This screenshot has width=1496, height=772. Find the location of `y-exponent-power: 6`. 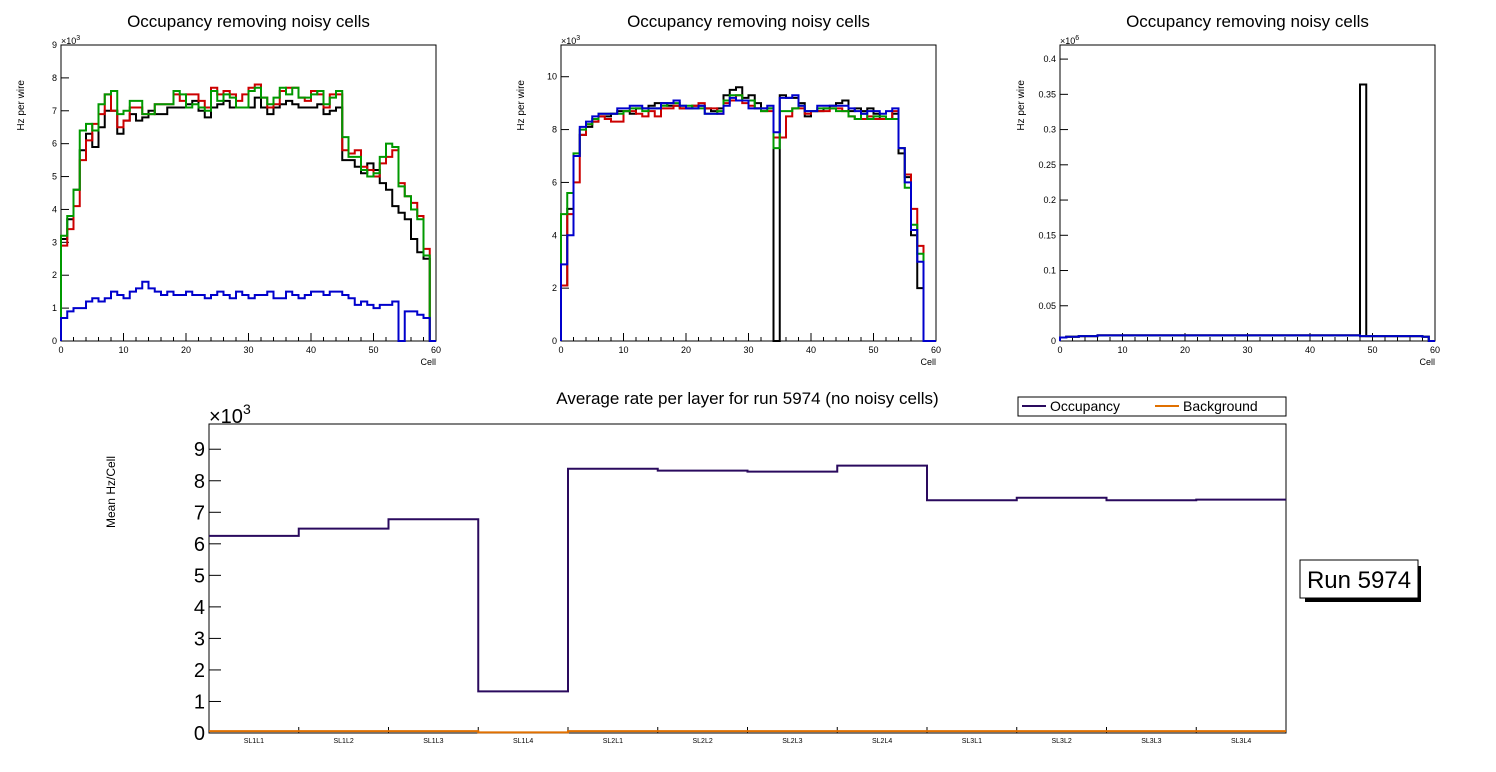

y-exponent-power: 6 is located at coordinates (1077, 38).